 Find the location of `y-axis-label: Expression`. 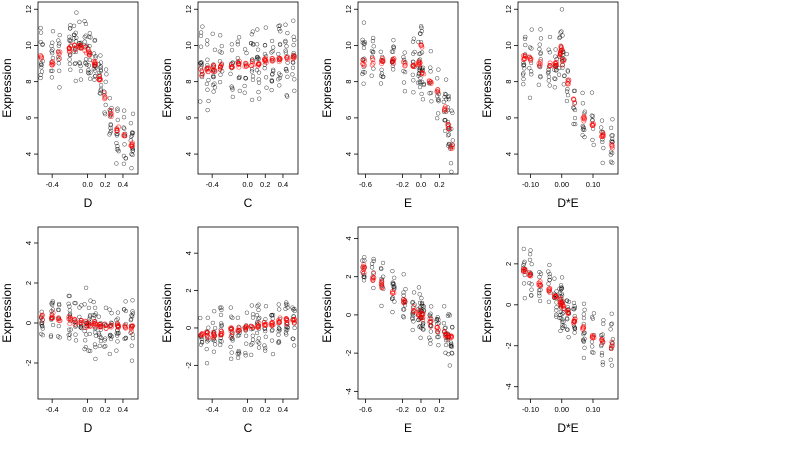

y-axis-label: Expression is located at coordinates (7, 312).